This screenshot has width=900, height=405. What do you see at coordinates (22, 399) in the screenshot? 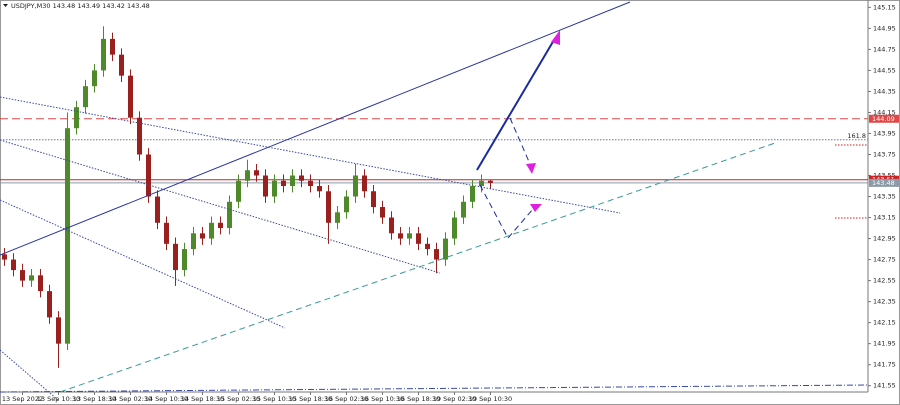
I see `x-tick-label: 13 Sep 2022` at bounding box center [22, 399].